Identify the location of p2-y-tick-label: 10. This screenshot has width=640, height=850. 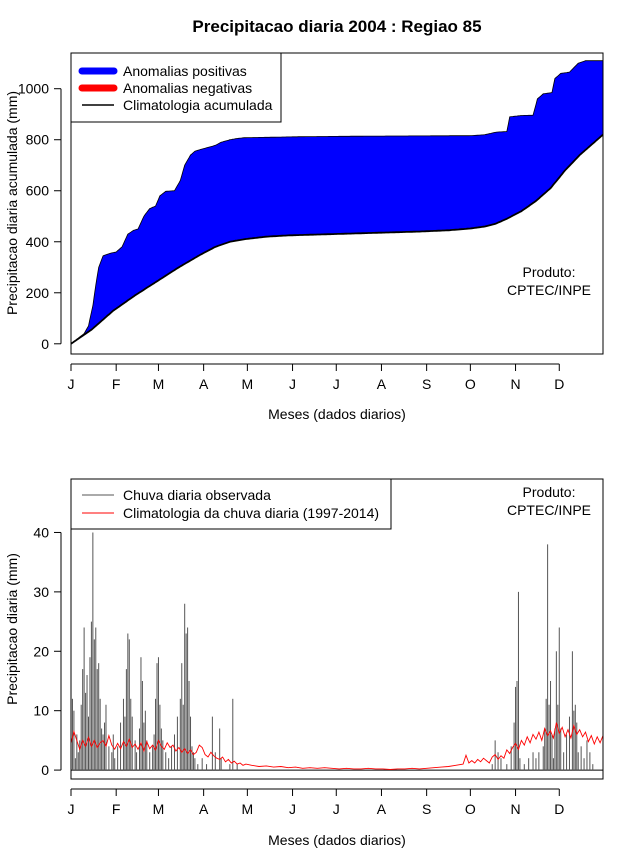
(41, 711).